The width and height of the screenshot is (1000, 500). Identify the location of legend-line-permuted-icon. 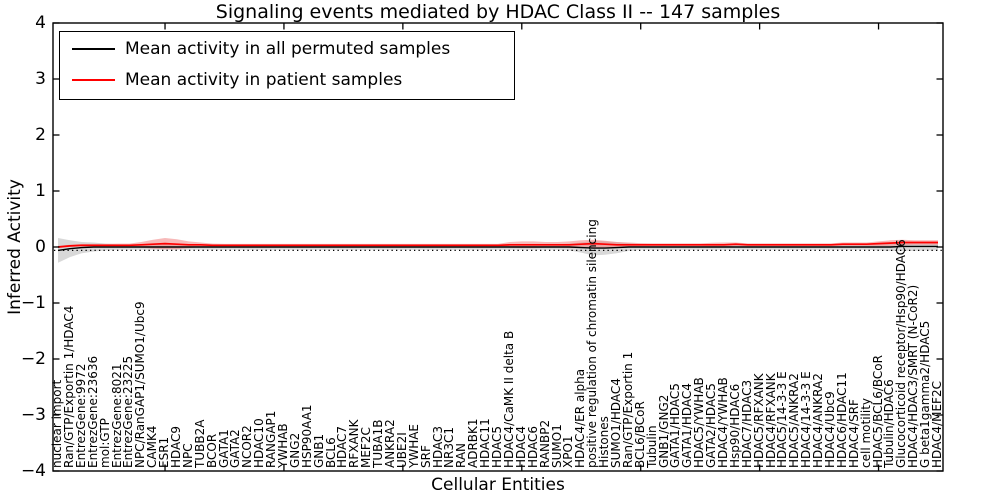
(93, 49).